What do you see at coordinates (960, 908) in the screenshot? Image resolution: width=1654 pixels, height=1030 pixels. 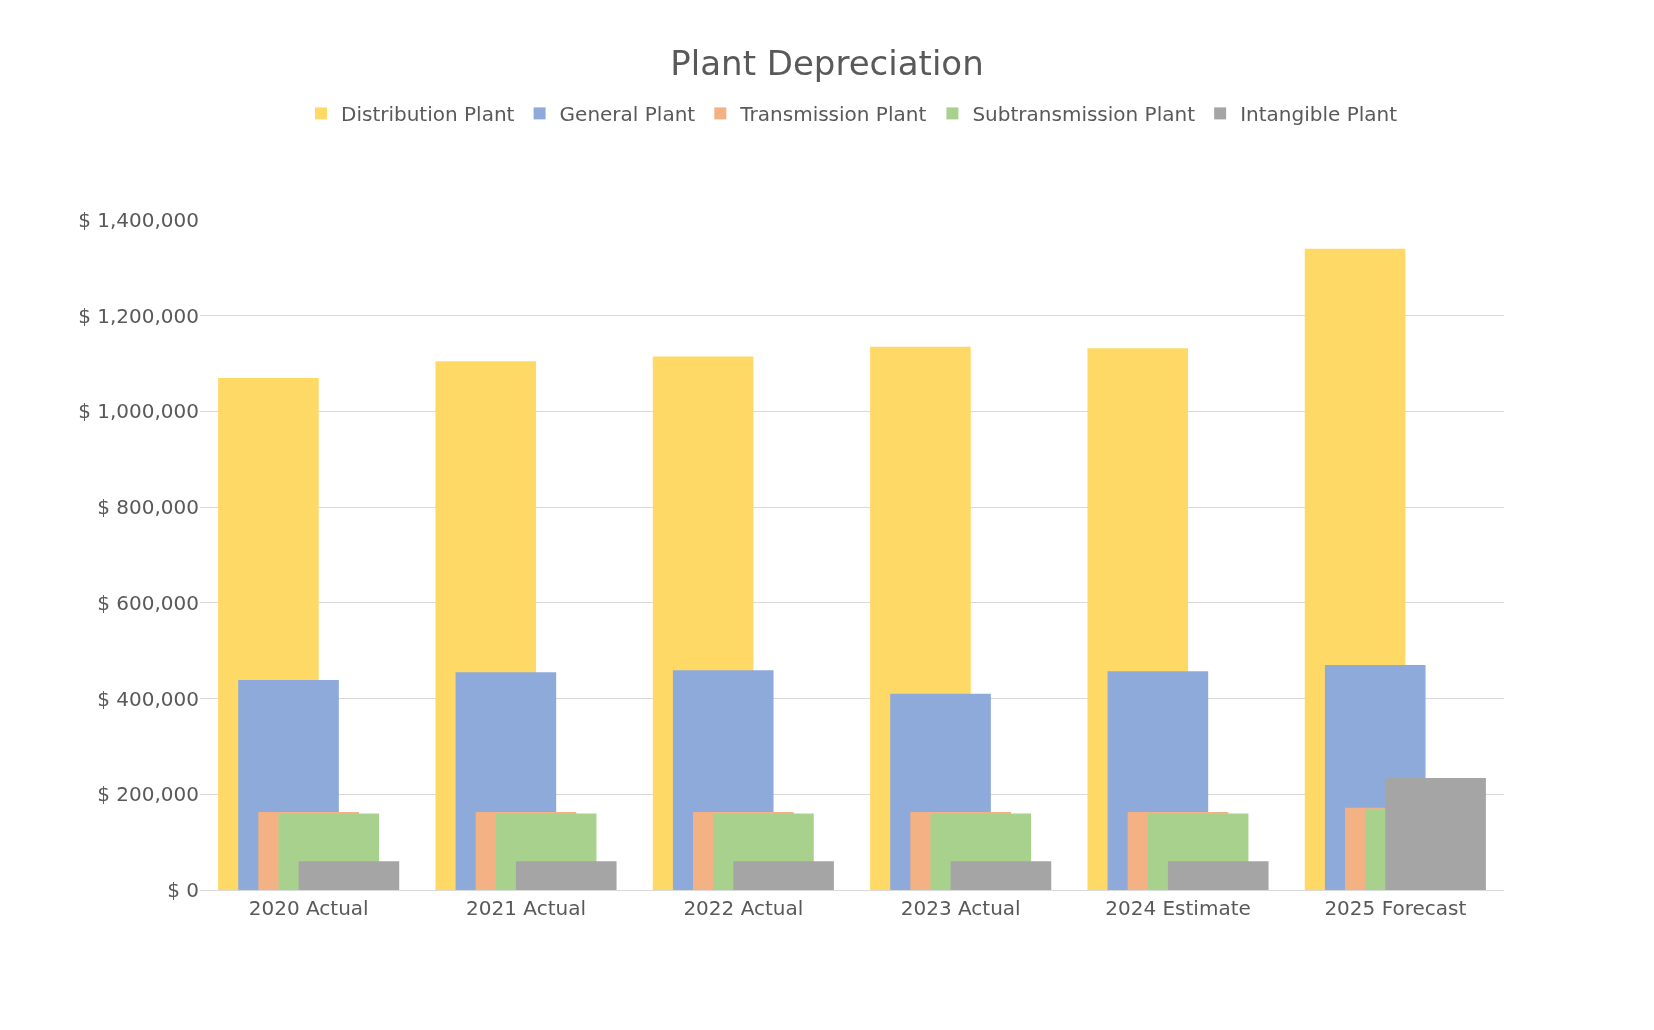 I see `x-tick-label: 2023 Actual` at bounding box center [960, 908].